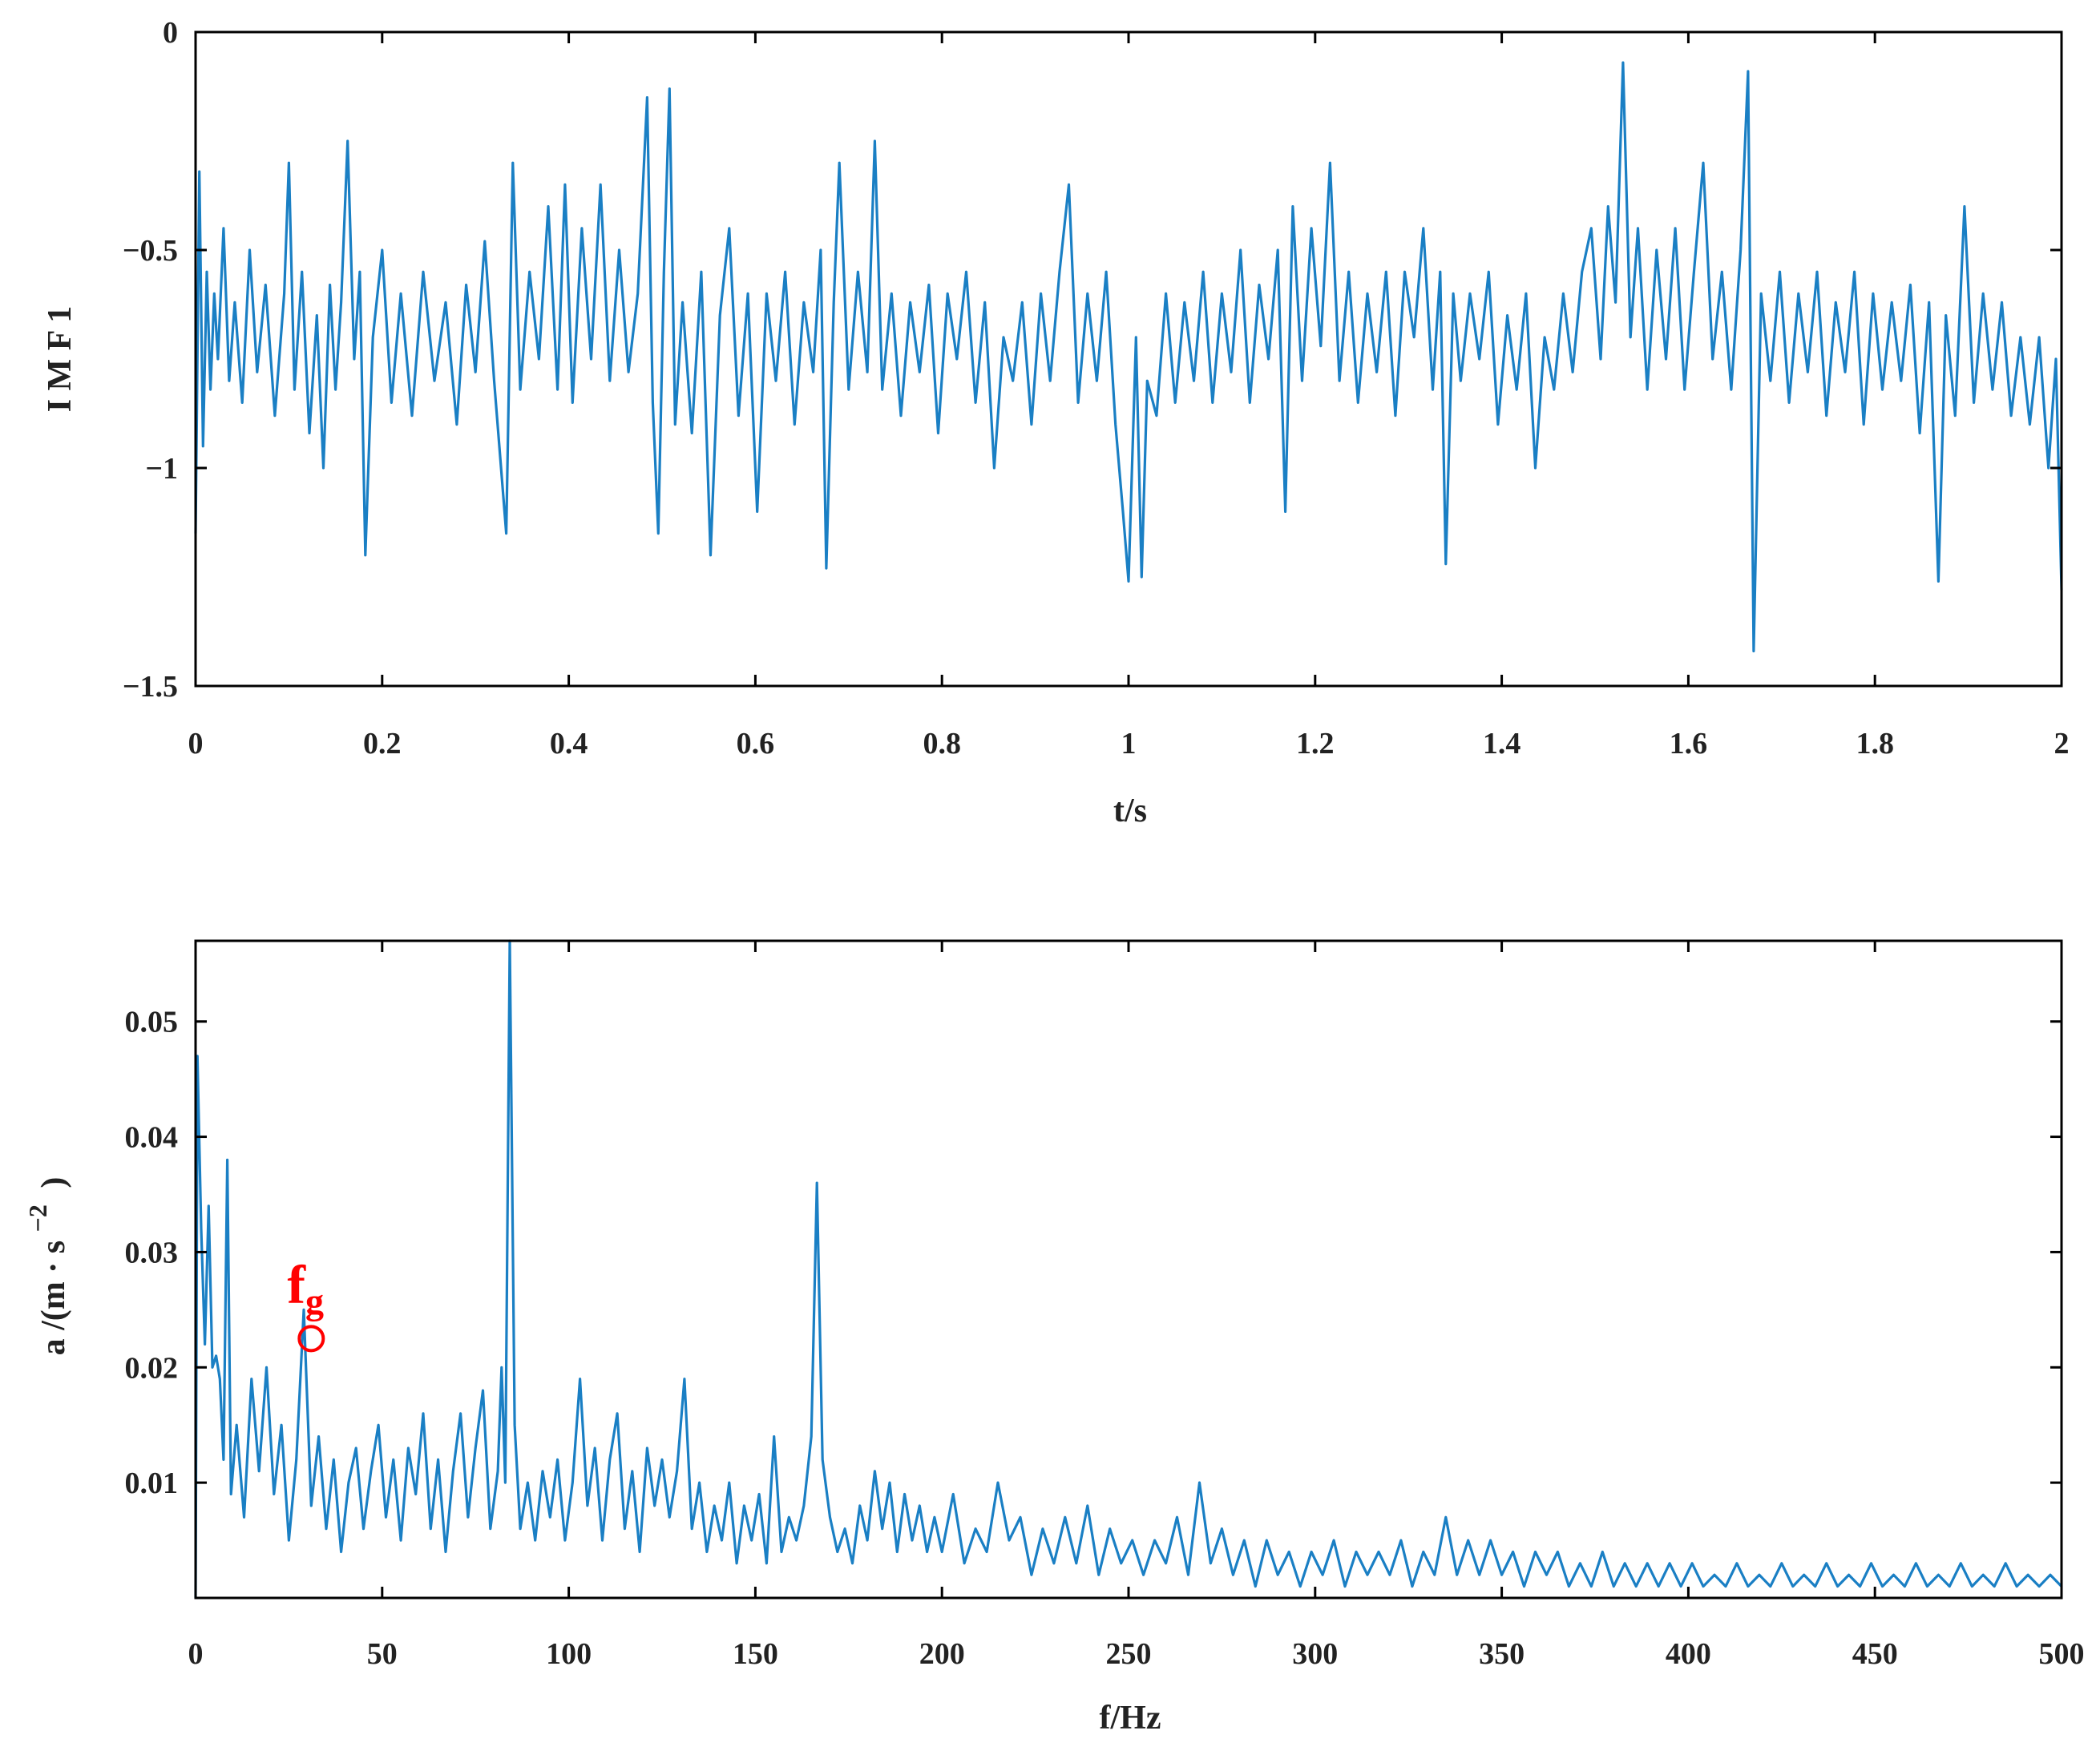  Describe the element at coordinates (1315, 1654) in the screenshot. I see `spectrum-x-tick-label: 300` at that location.